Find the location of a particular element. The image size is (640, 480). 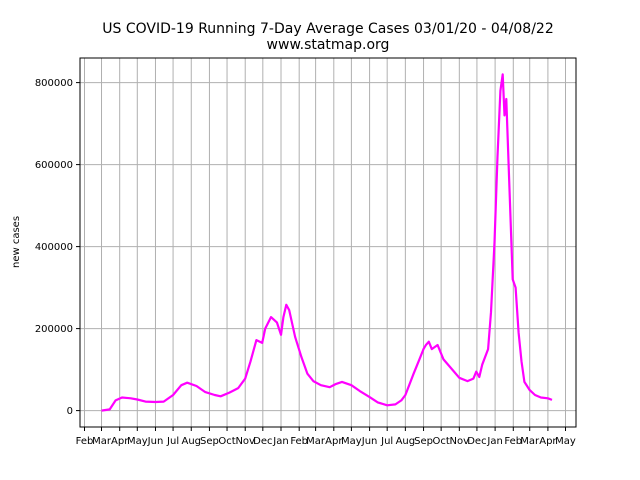

y-axis-ticks: 0 200000 400000 600000 800000 is located at coordinates (57, 247).